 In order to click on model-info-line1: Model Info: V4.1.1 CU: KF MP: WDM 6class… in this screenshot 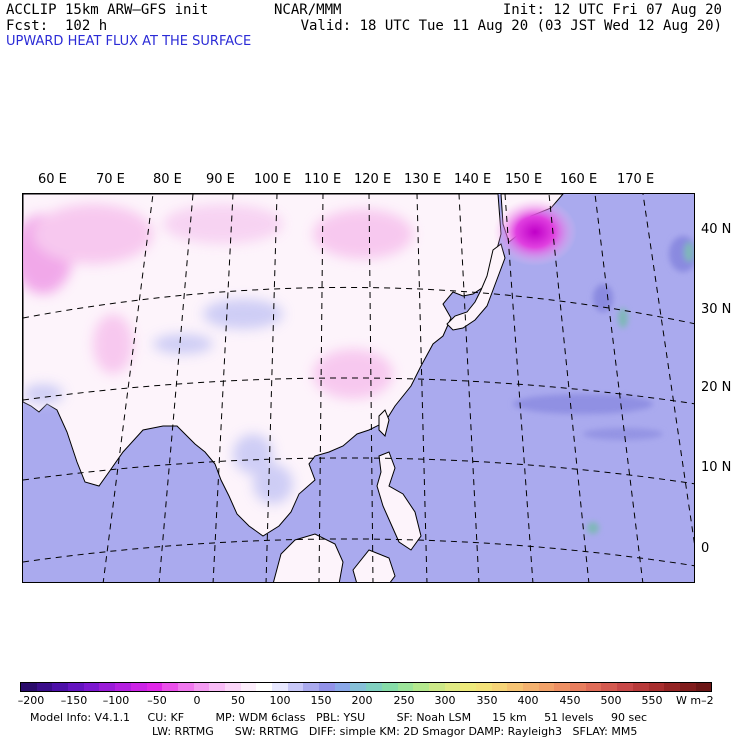, I will do `click(339, 717)`.